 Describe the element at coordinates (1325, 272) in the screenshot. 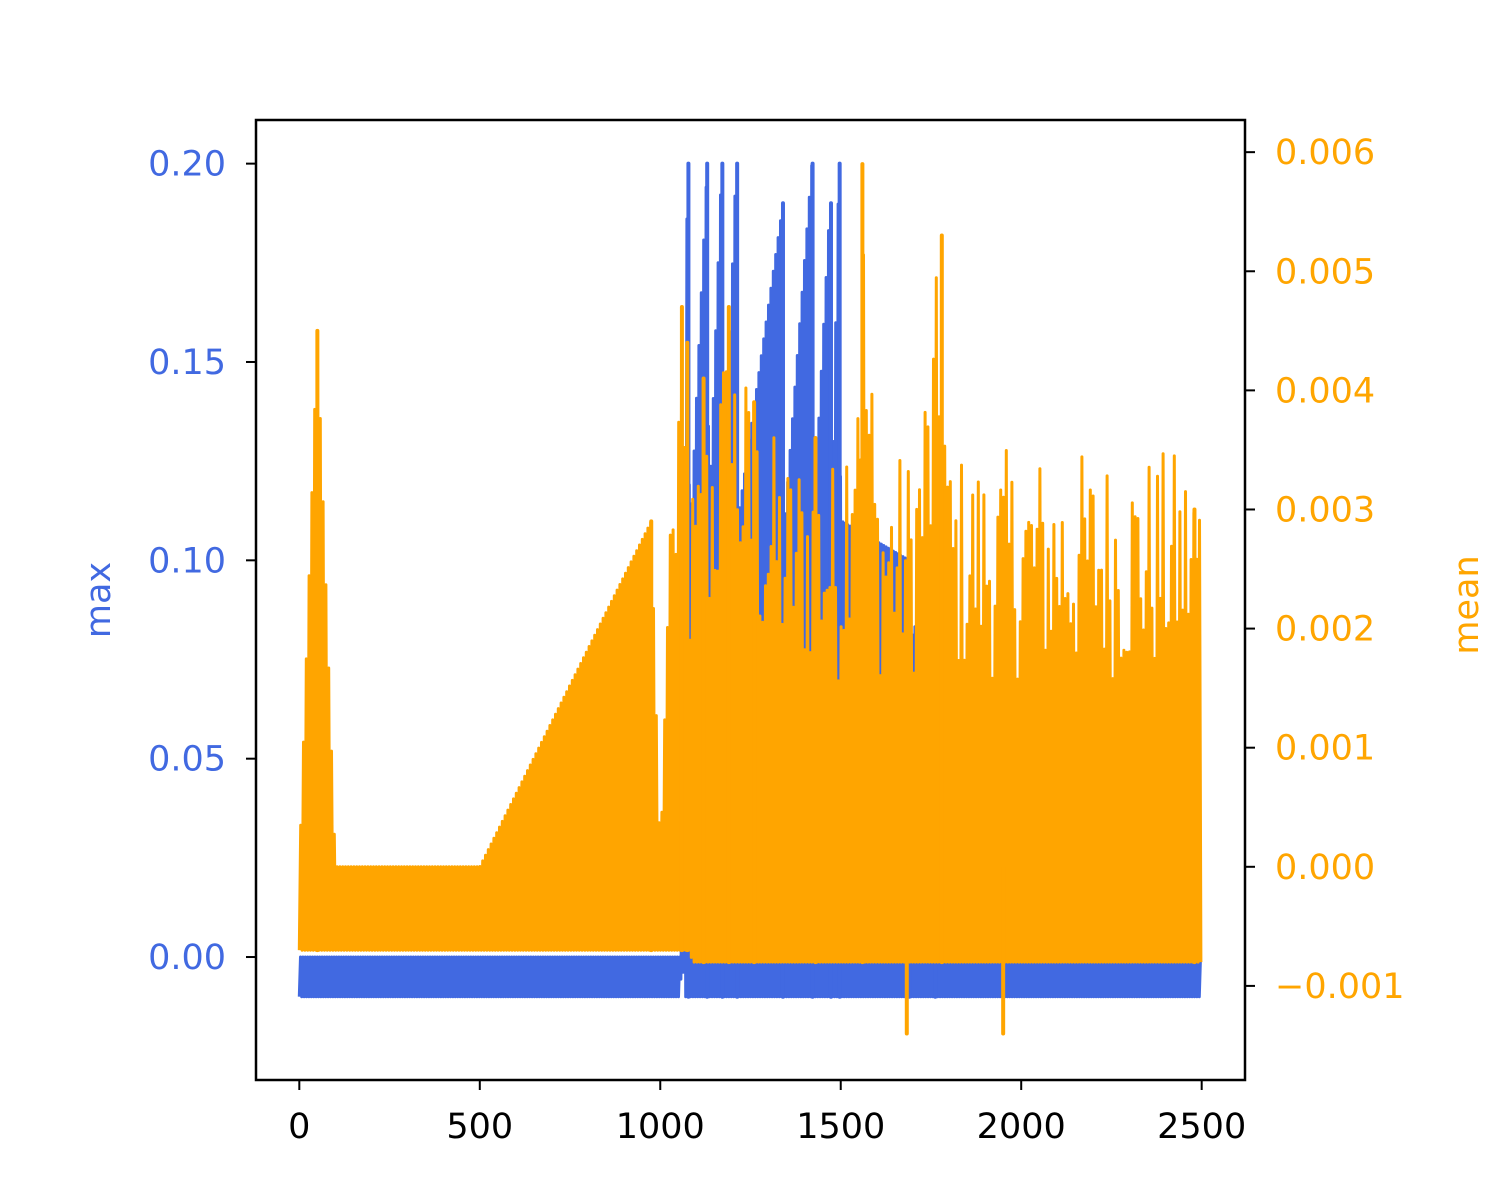

I see `y-right-tick-label: 0.005` at that location.